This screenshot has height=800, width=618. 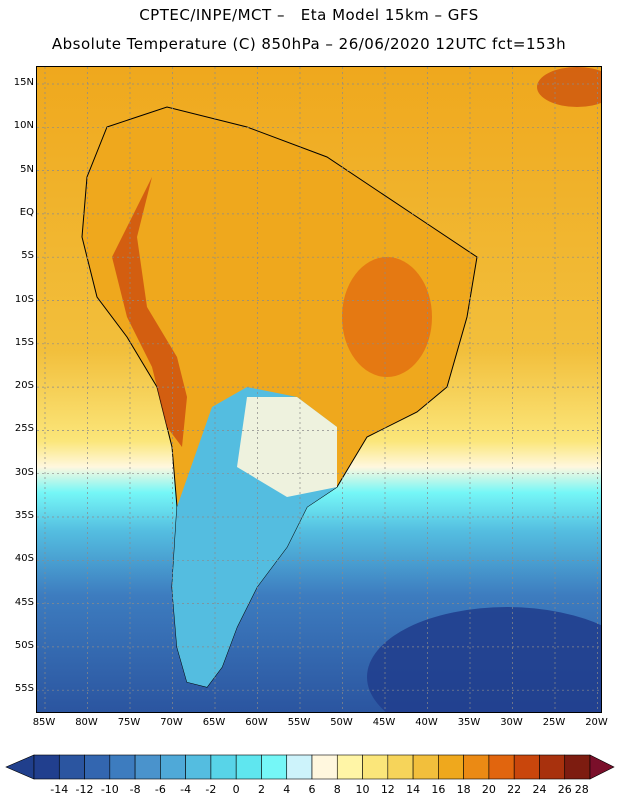 I want to click on lat-label: 5N, so click(x=27, y=169).